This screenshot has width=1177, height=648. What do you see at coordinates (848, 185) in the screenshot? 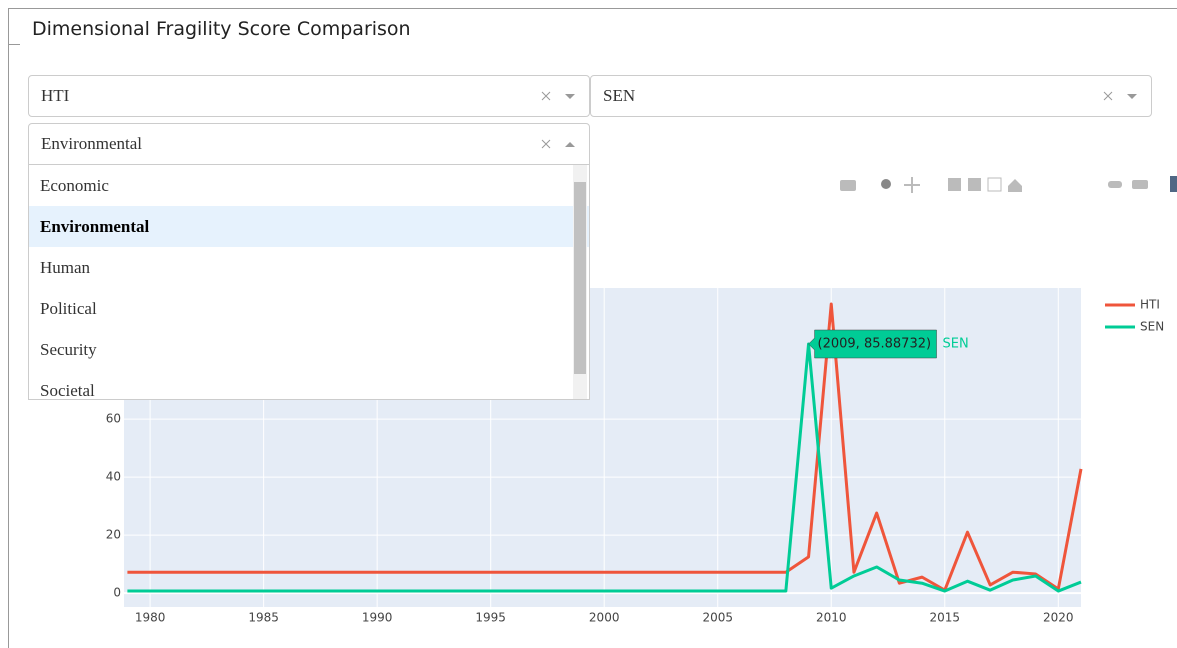
I see `camera-icon` at bounding box center [848, 185].